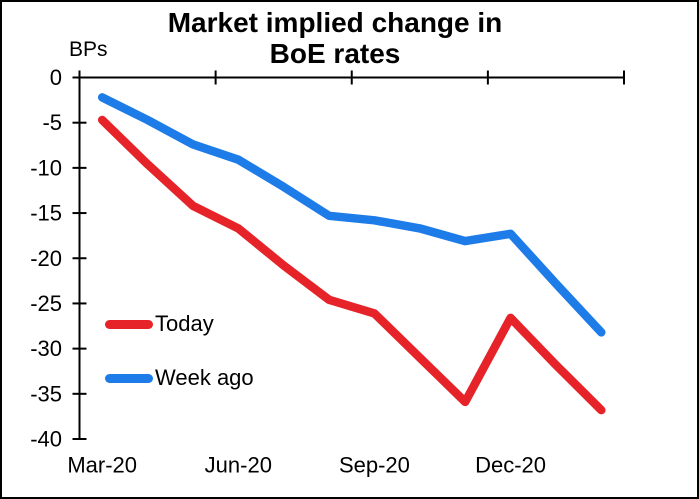 Image resolution: width=699 pixels, height=499 pixels. What do you see at coordinates (102, 465) in the screenshot?
I see `x-tick-label: Mar-20` at bounding box center [102, 465].